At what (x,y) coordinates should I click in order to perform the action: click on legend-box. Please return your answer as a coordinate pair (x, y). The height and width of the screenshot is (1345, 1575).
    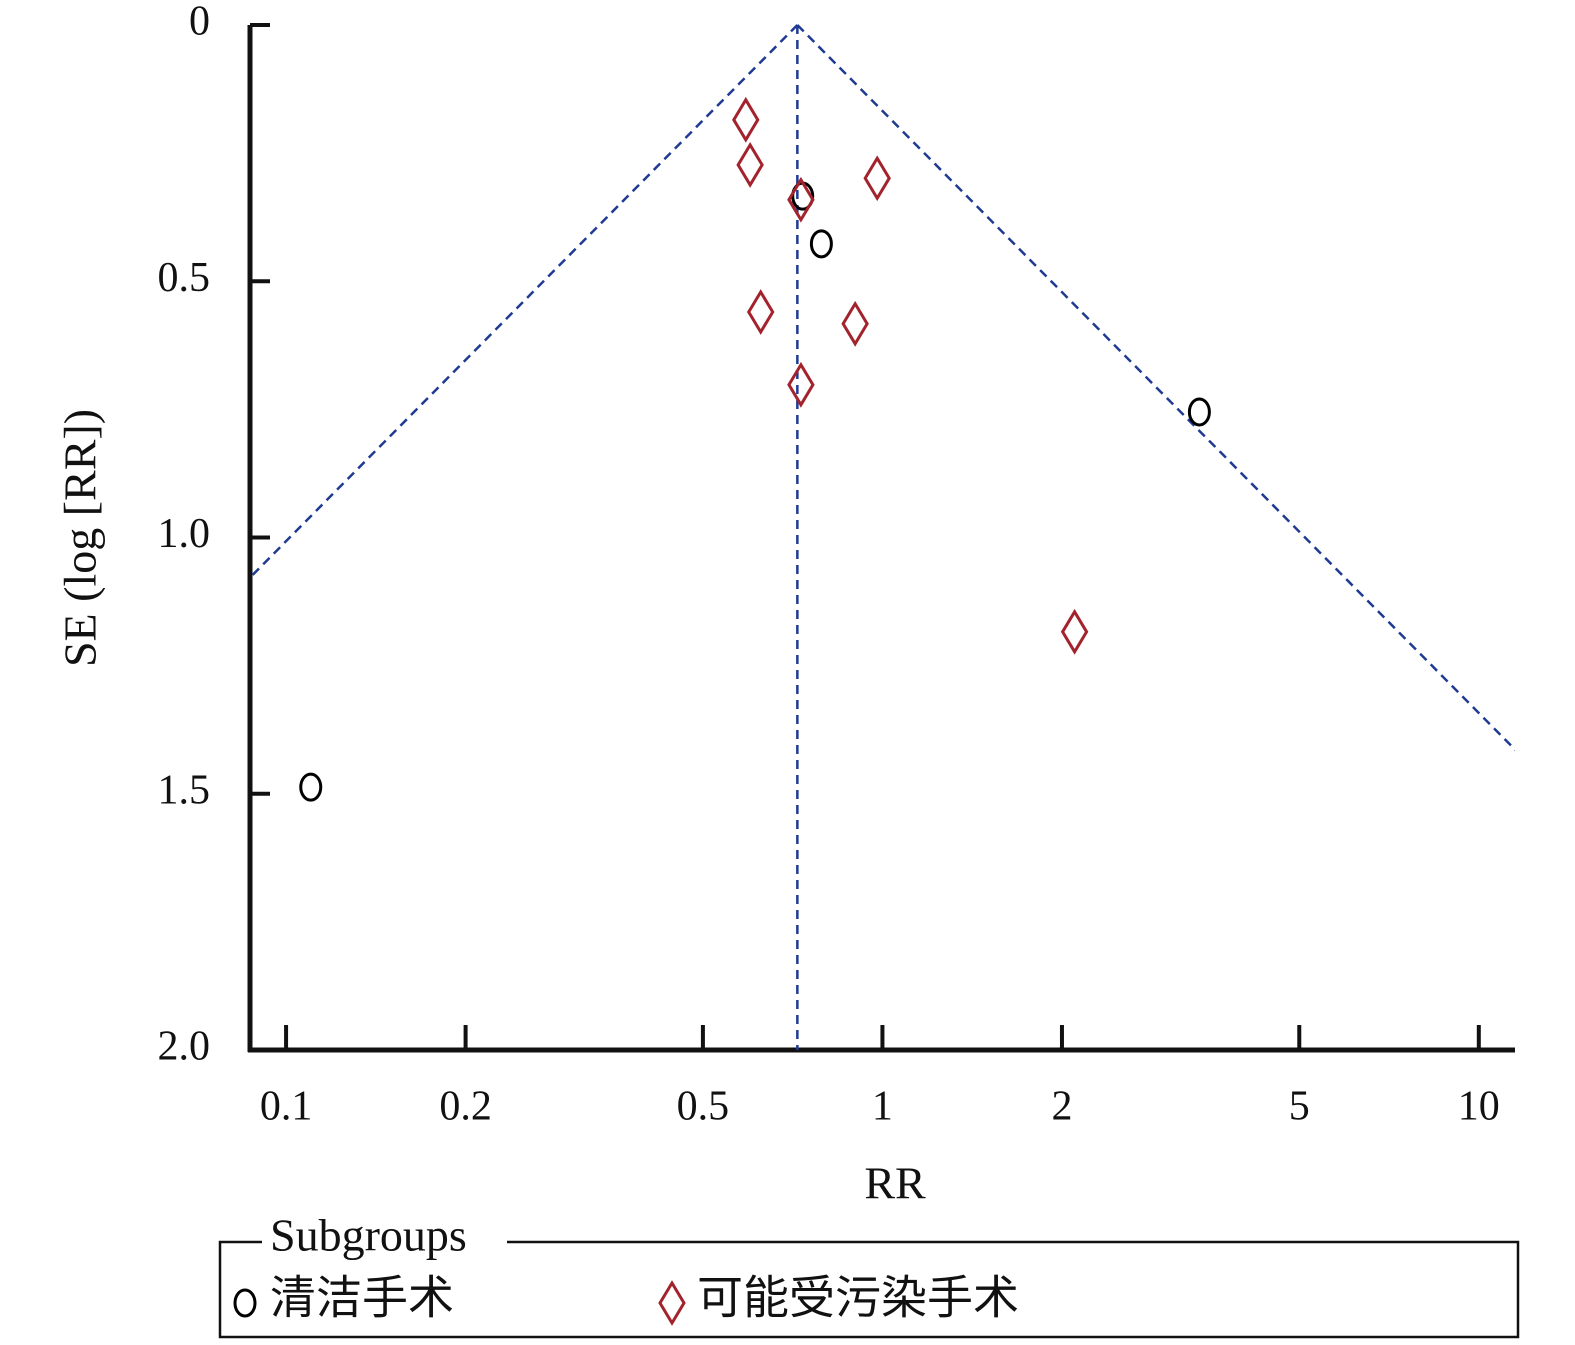
    Looking at the image, I should click on (869, 1289).